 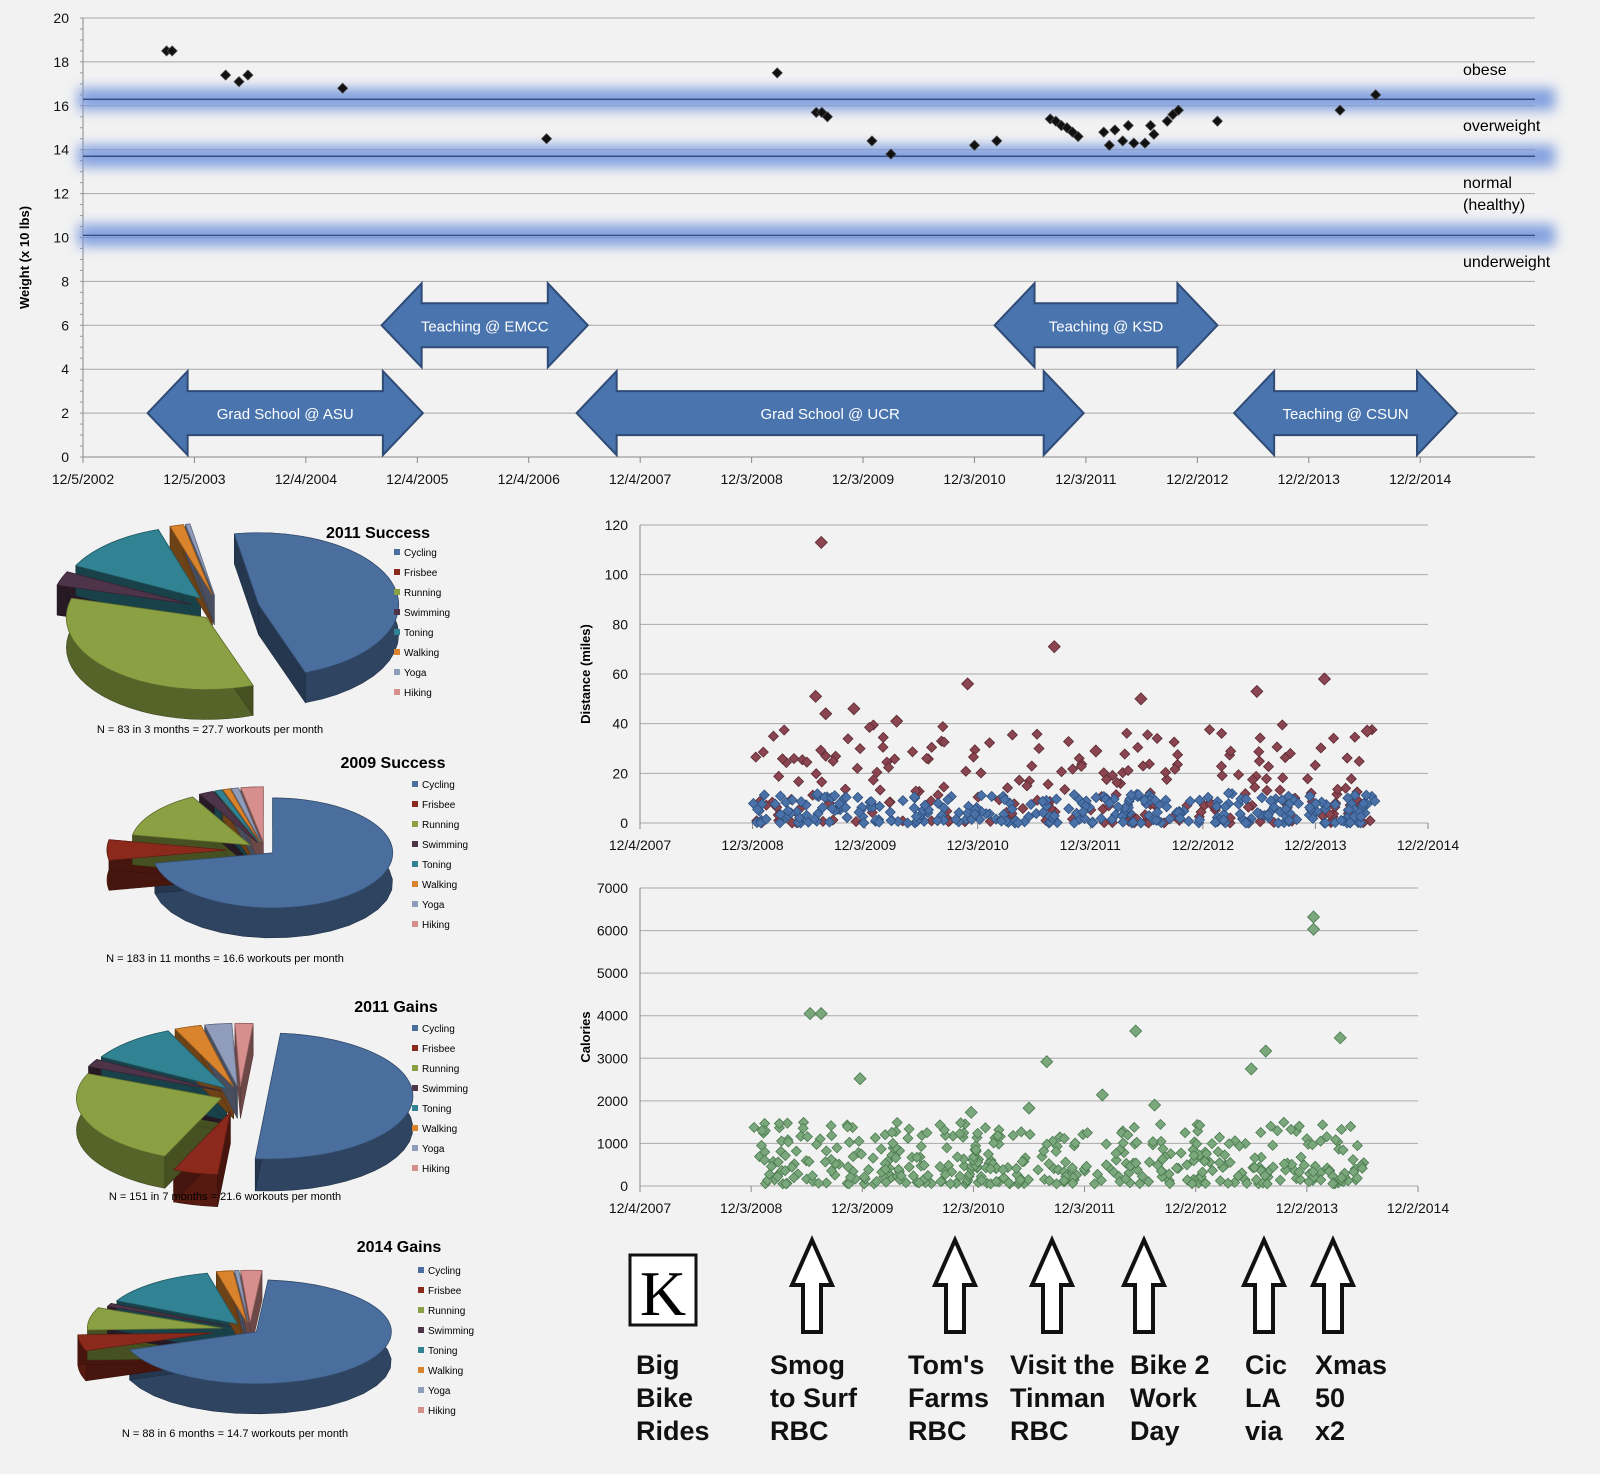 I want to click on up-arrow-icon, so click(x=1264, y=1284).